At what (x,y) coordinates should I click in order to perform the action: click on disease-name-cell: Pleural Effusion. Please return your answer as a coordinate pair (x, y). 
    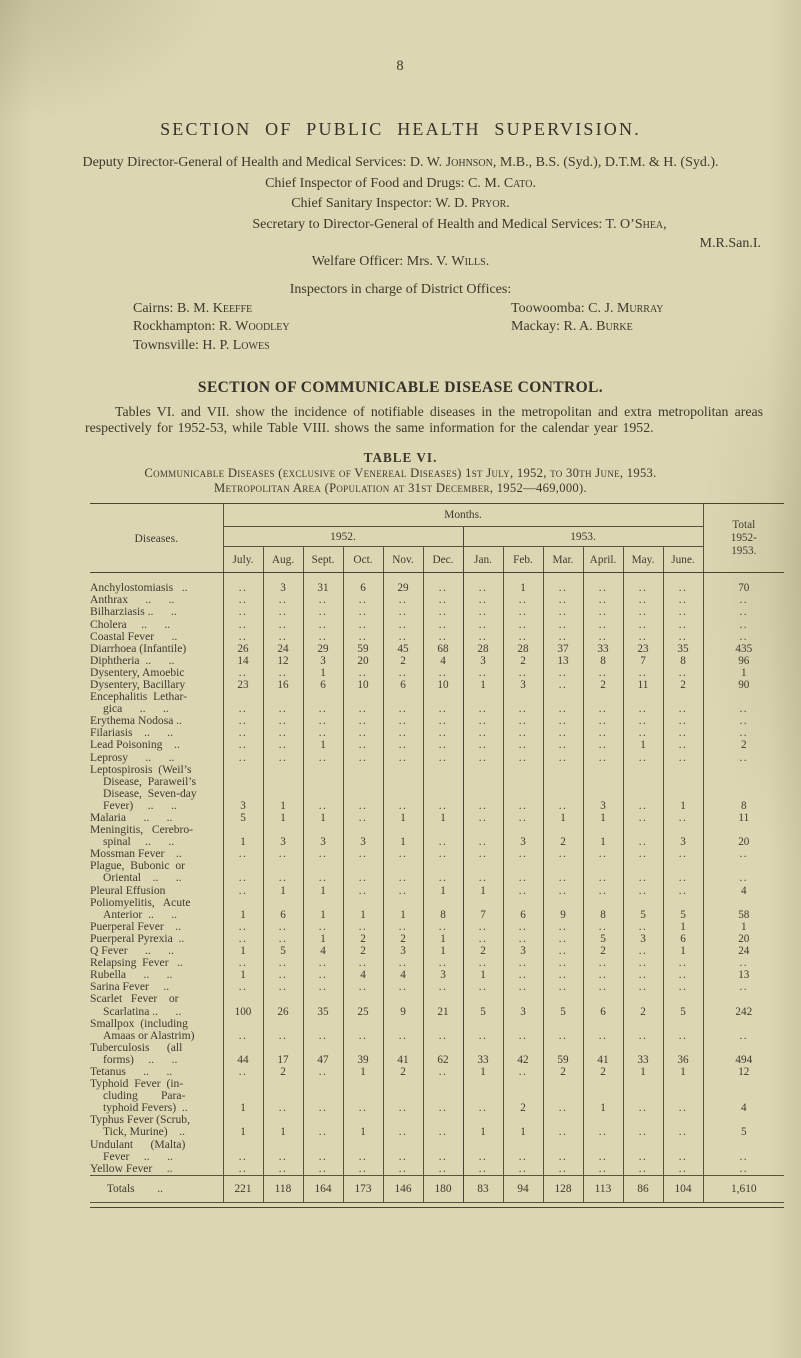
    Looking at the image, I should click on (157, 890).